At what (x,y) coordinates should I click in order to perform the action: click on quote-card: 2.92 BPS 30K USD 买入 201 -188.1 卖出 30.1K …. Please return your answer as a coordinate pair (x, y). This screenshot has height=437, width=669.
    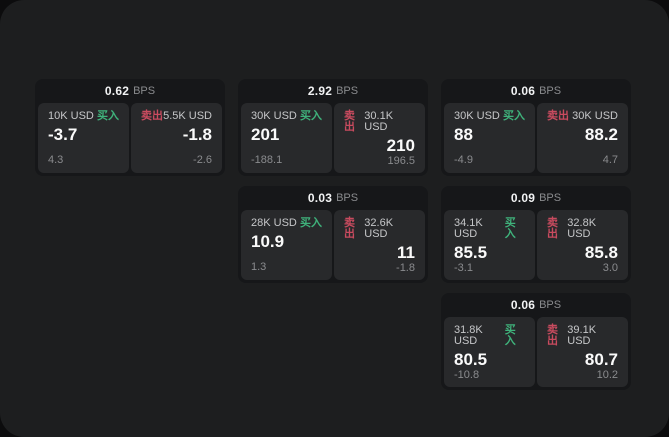
    Looking at the image, I should click on (333, 127).